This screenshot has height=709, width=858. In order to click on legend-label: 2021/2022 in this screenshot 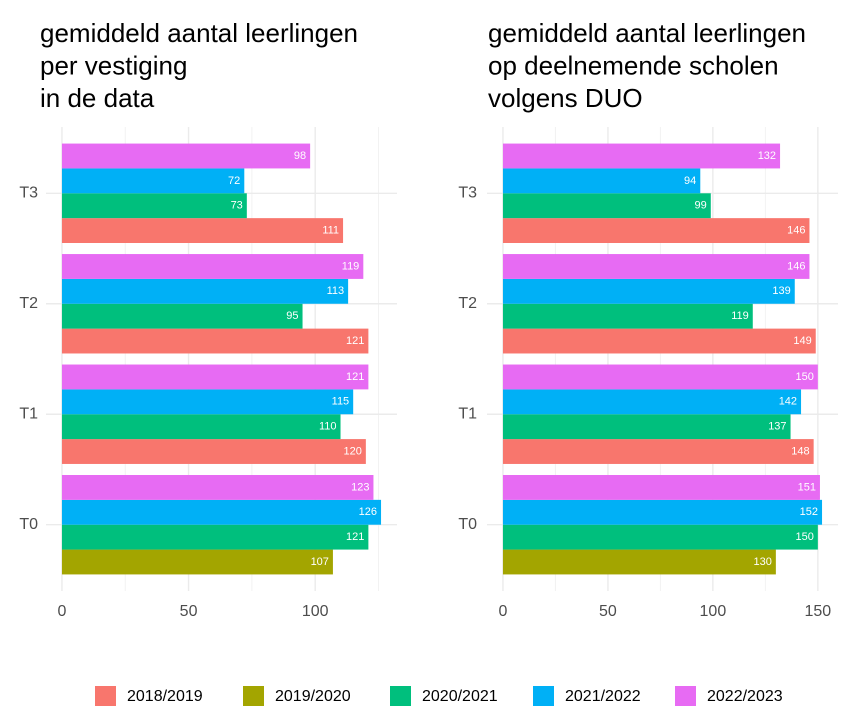, I will do `click(603, 696)`.